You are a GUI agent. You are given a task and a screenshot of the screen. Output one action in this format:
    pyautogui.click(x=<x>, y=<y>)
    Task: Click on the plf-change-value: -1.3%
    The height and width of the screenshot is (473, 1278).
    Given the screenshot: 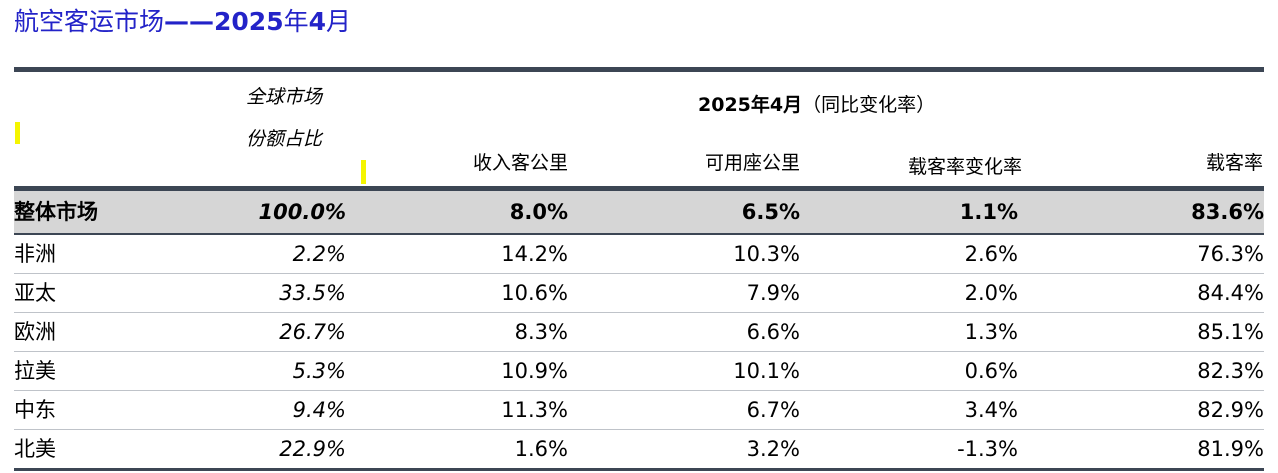 What is the action you would take?
    pyautogui.click(x=987, y=449)
    